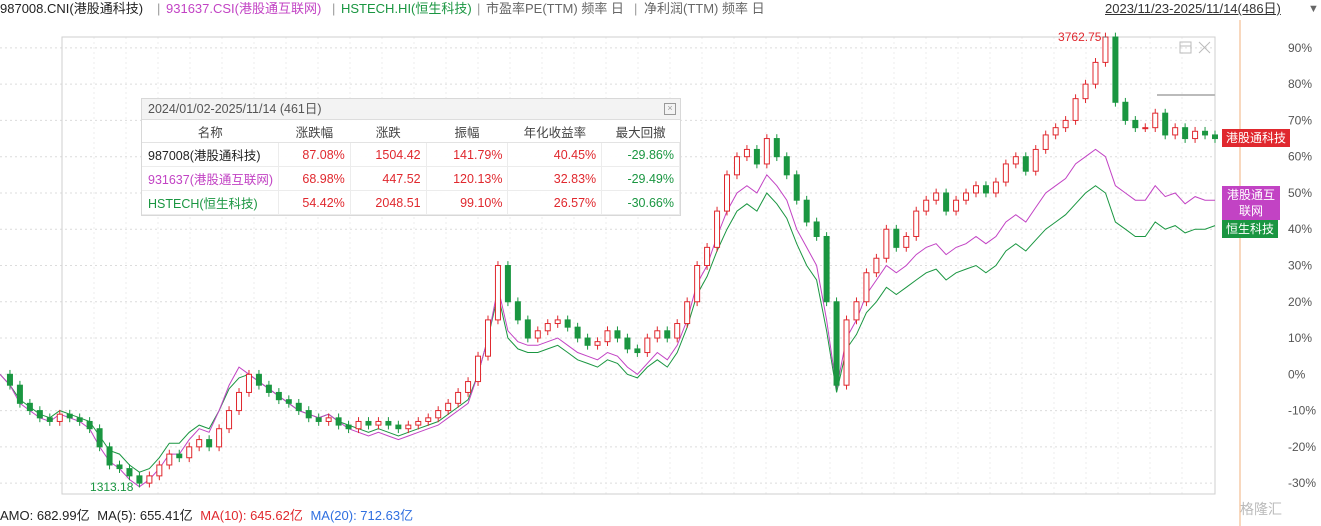  Describe the element at coordinates (244, 8) in the screenshot. I see `csi-title: 931637.CSI(港股通互联网)` at that location.